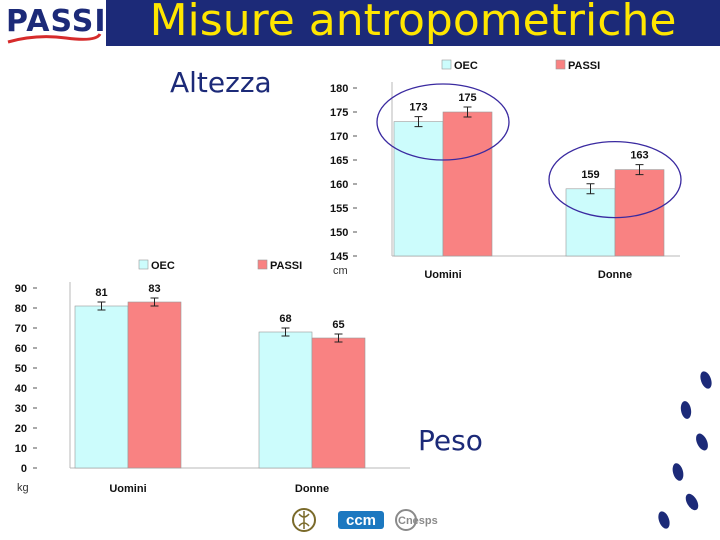 The image size is (720, 540). What do you see at coordinates (24, 469) in the screenshot?
I see `weight-y-tick-label: 0` at bounding box center [24, 469].